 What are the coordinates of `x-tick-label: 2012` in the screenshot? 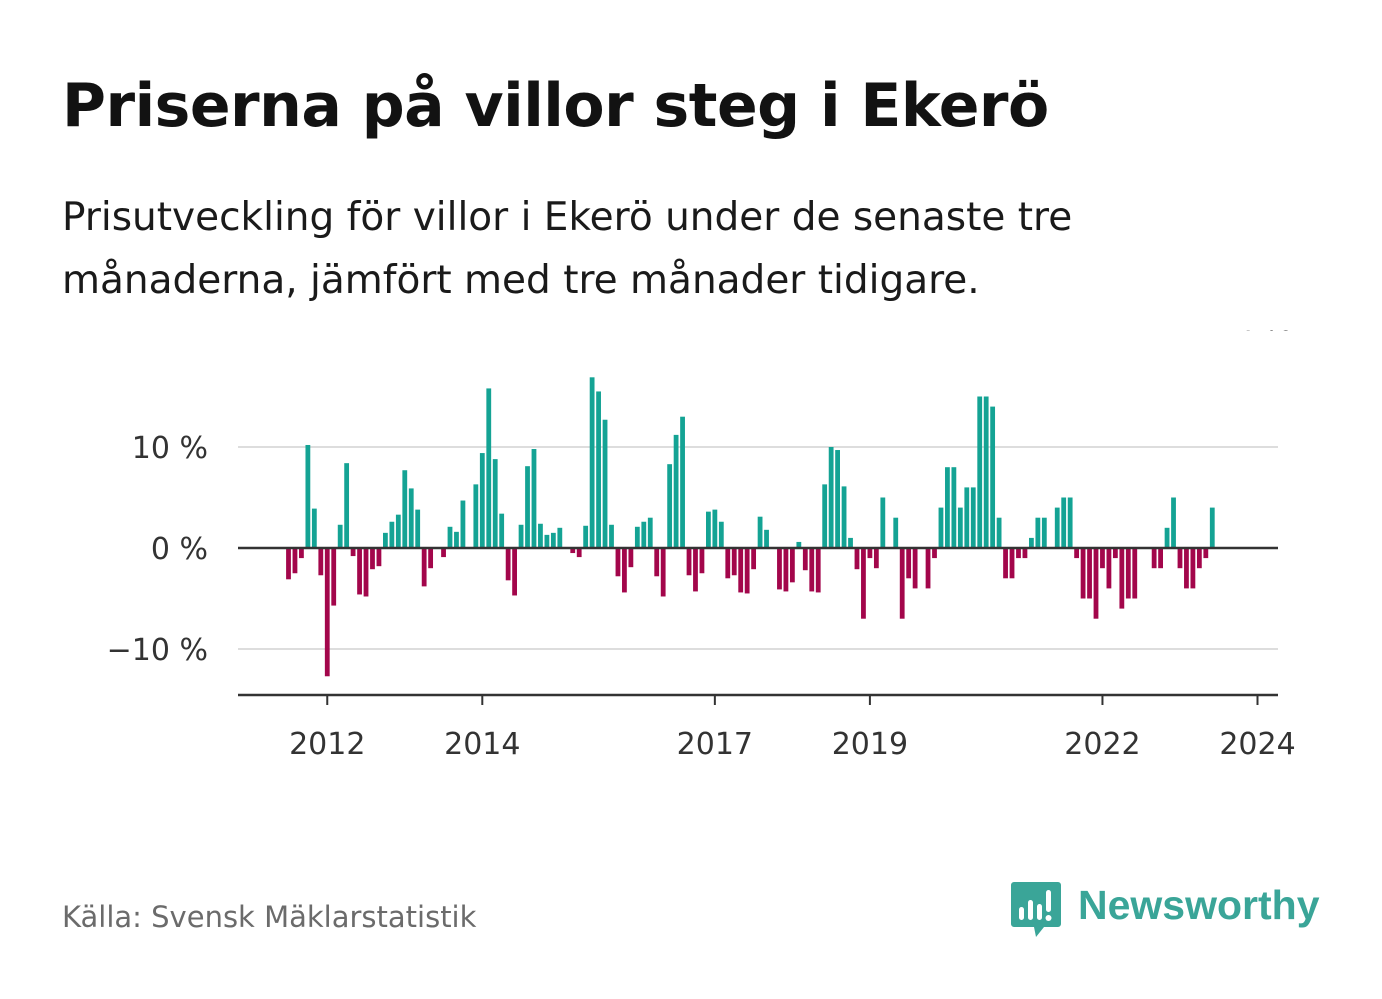 It's located at (327, 744).